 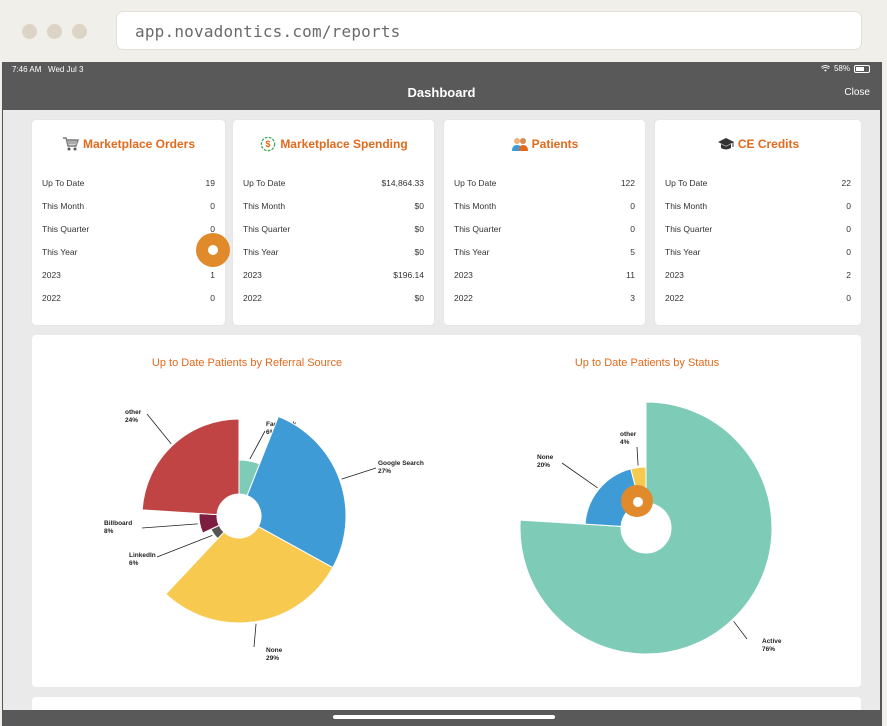 I want to click on stat-row: This Year, so click(x=128, y=254).